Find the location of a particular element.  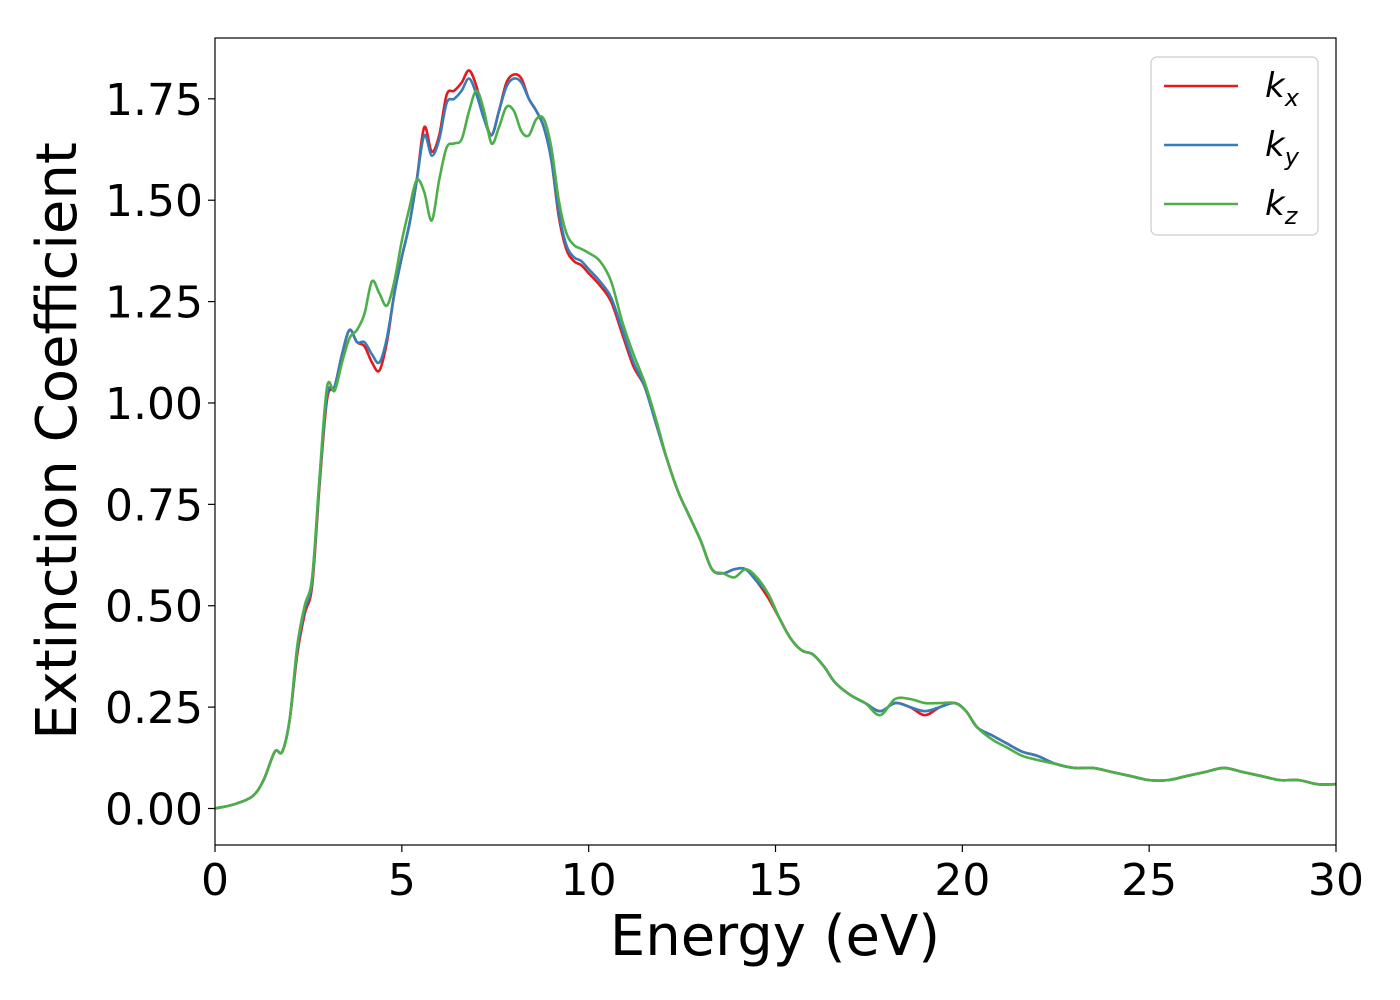

legend: kx ky kz is located at coordinates (1234, 146).